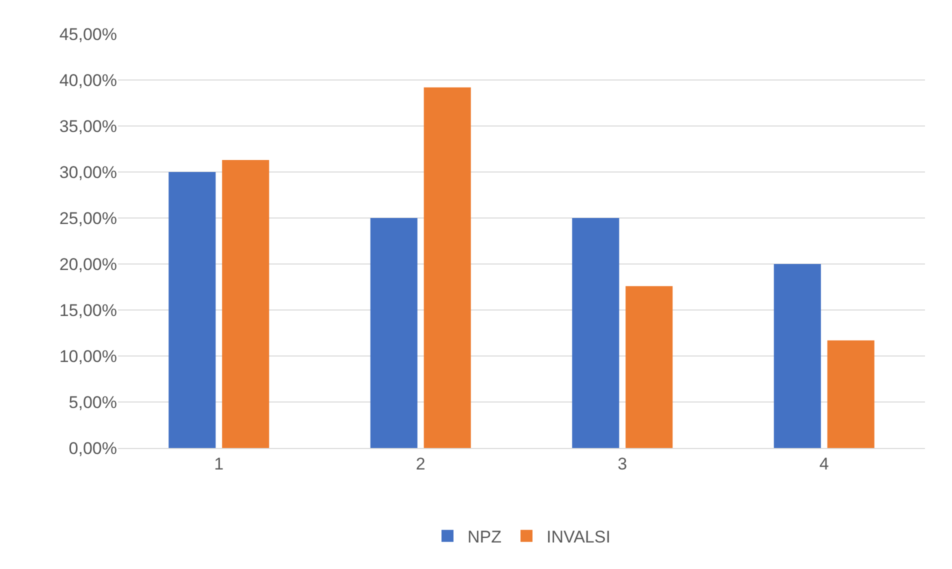 This screenshot has height=569, width=952. What do you see at coordinates (88, 34) in the screenshot?
I see `y-tick-label: 45,00%` at bounding box center [88, 34].